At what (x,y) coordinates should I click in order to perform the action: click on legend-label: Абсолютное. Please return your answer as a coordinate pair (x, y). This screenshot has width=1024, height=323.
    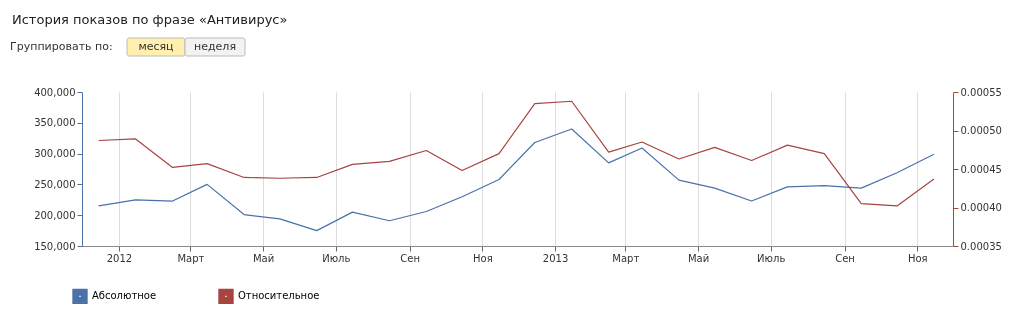
    Looking at the image, I should click on (124, 296).